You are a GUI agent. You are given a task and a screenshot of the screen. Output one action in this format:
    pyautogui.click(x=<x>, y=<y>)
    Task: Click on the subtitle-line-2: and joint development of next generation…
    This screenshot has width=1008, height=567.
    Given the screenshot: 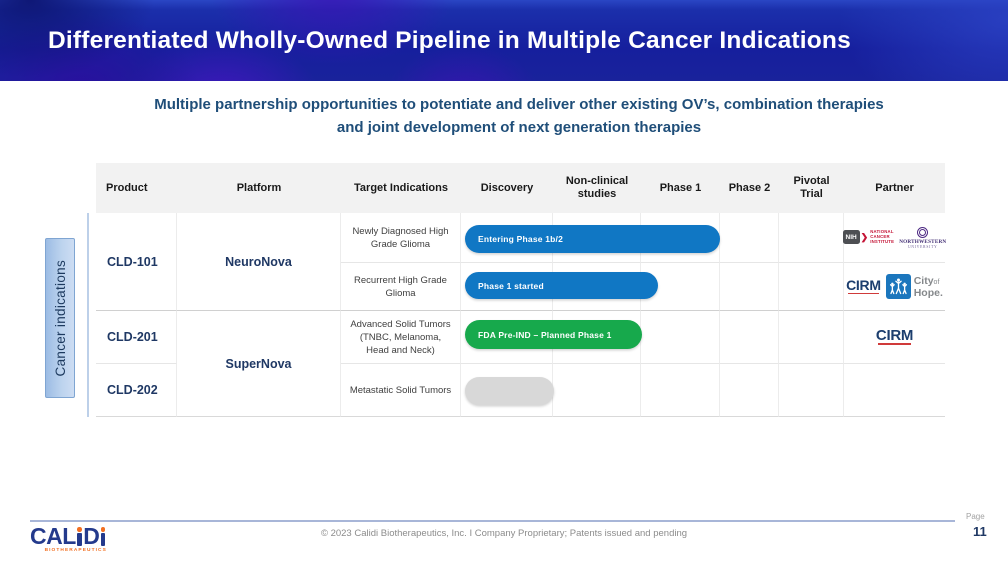 What is the action you would take?
    pyautogui.click(x=519, y=127)
    